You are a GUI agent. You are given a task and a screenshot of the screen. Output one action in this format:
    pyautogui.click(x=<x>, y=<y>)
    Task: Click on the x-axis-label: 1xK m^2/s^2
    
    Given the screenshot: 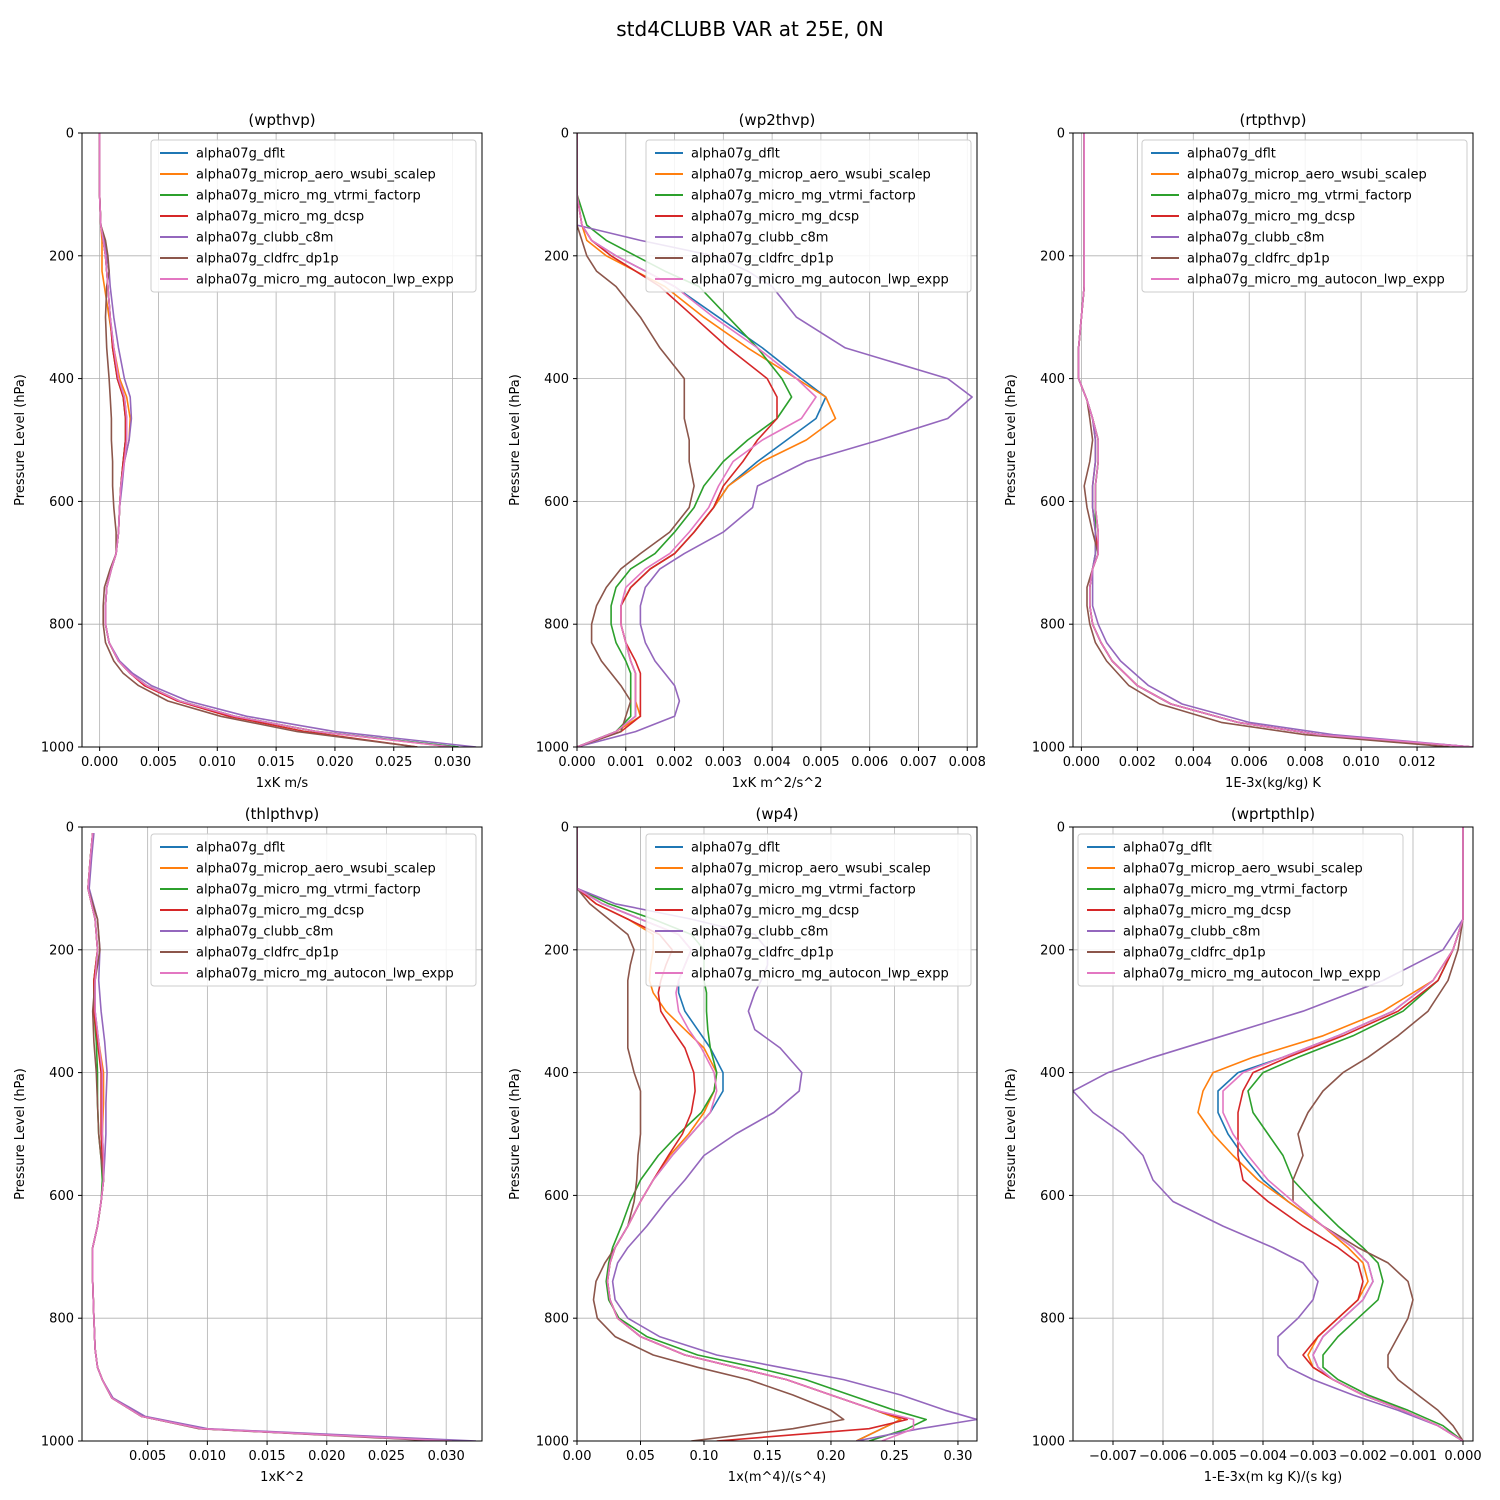 What is the action you would take?
    pyautogui.click(x=777, y=783)
    